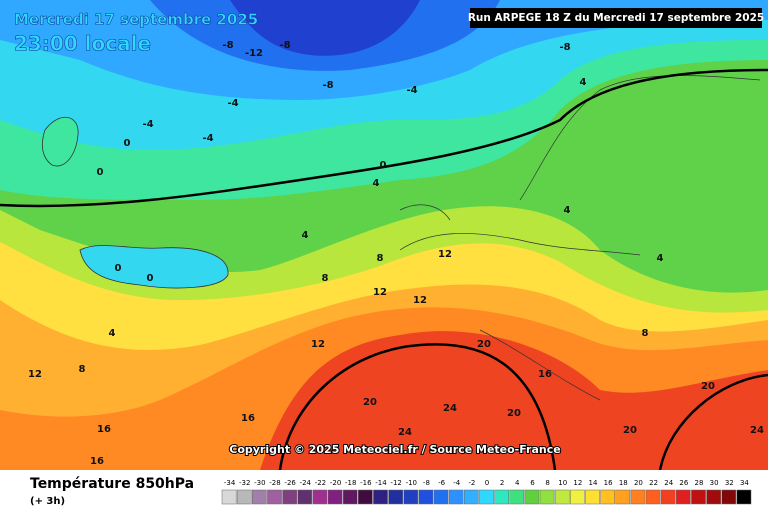 The width and height of the screenshot is (768, 516). I want to click on scale-label: -8, so click(426, 483).